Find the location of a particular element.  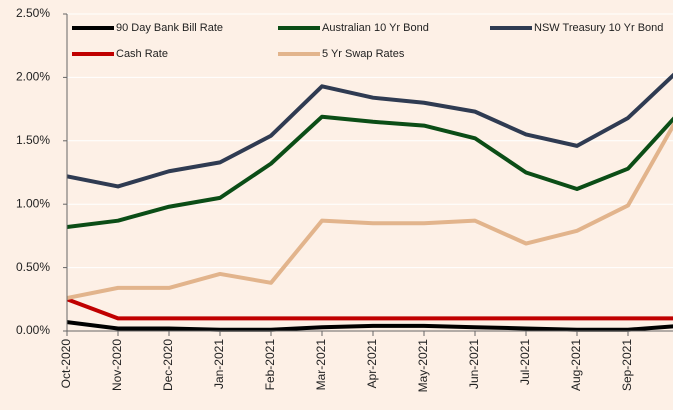

legend-label: Cash Rate is located at coordinates (142, 54).